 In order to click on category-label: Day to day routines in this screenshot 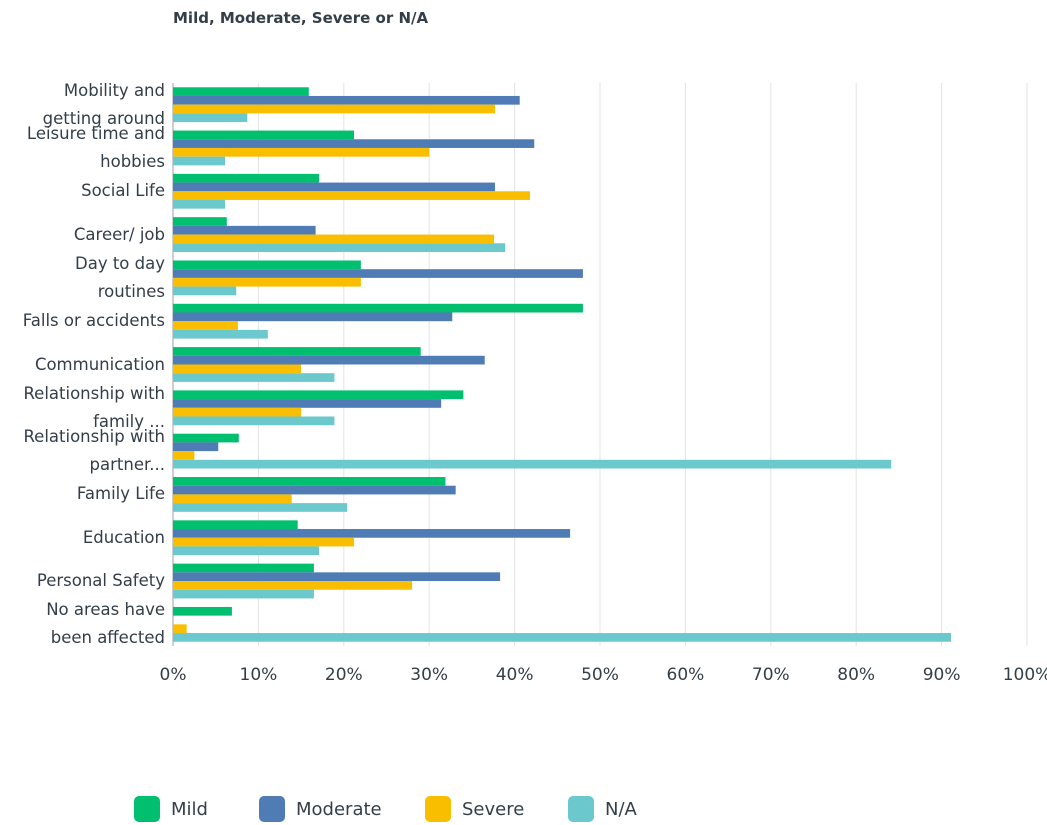, I will do `click(120, 277)`.